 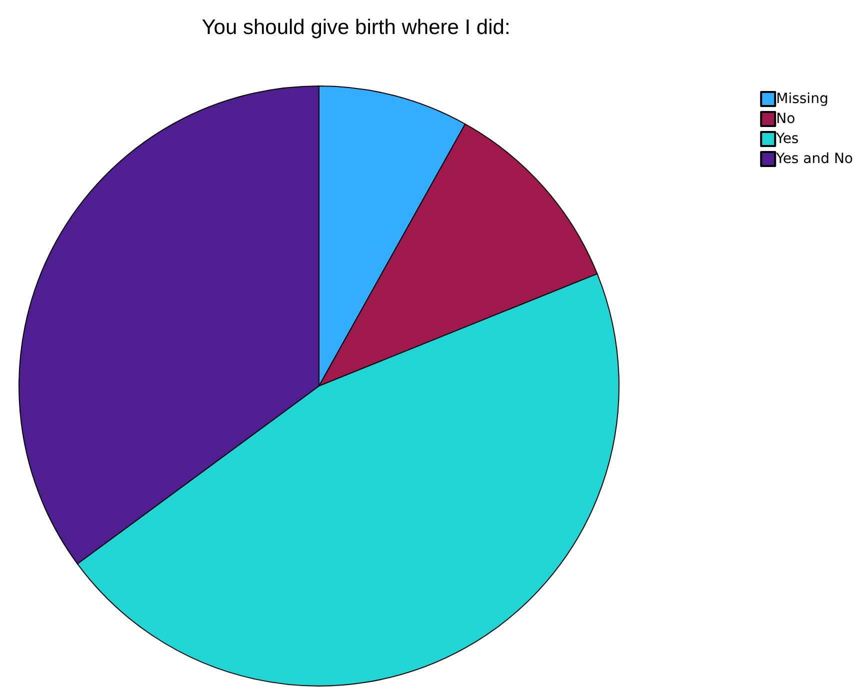 I want to click on legend-label: Yes, so click(x=787, y=139).